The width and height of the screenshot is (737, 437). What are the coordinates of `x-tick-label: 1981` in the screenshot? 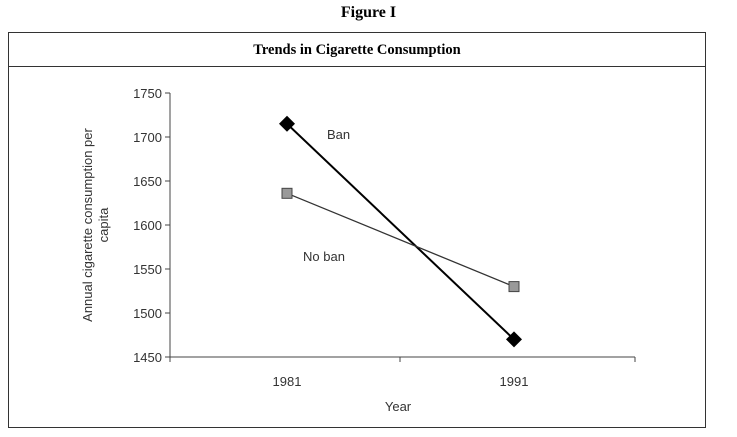 It's located at (287, 381).